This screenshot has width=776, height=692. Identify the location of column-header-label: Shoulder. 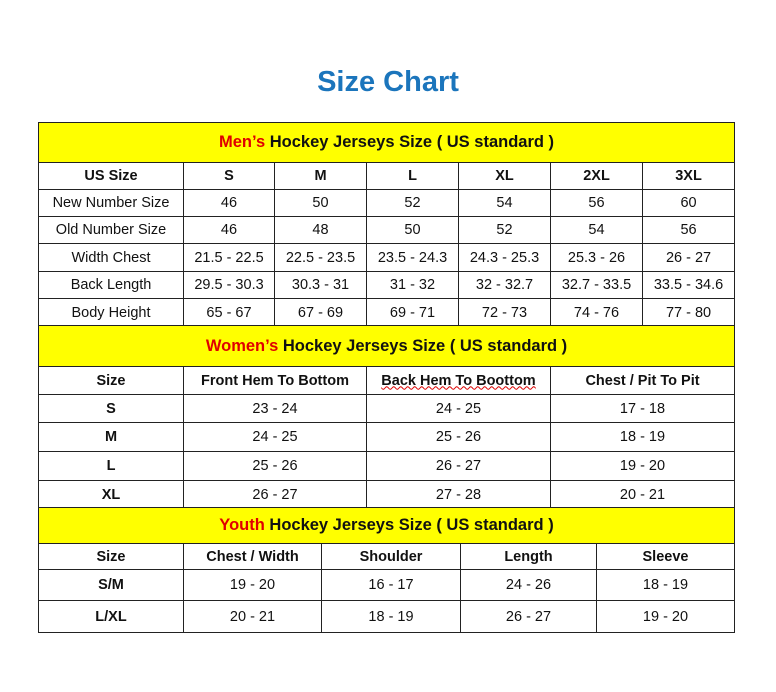
(391, 556).